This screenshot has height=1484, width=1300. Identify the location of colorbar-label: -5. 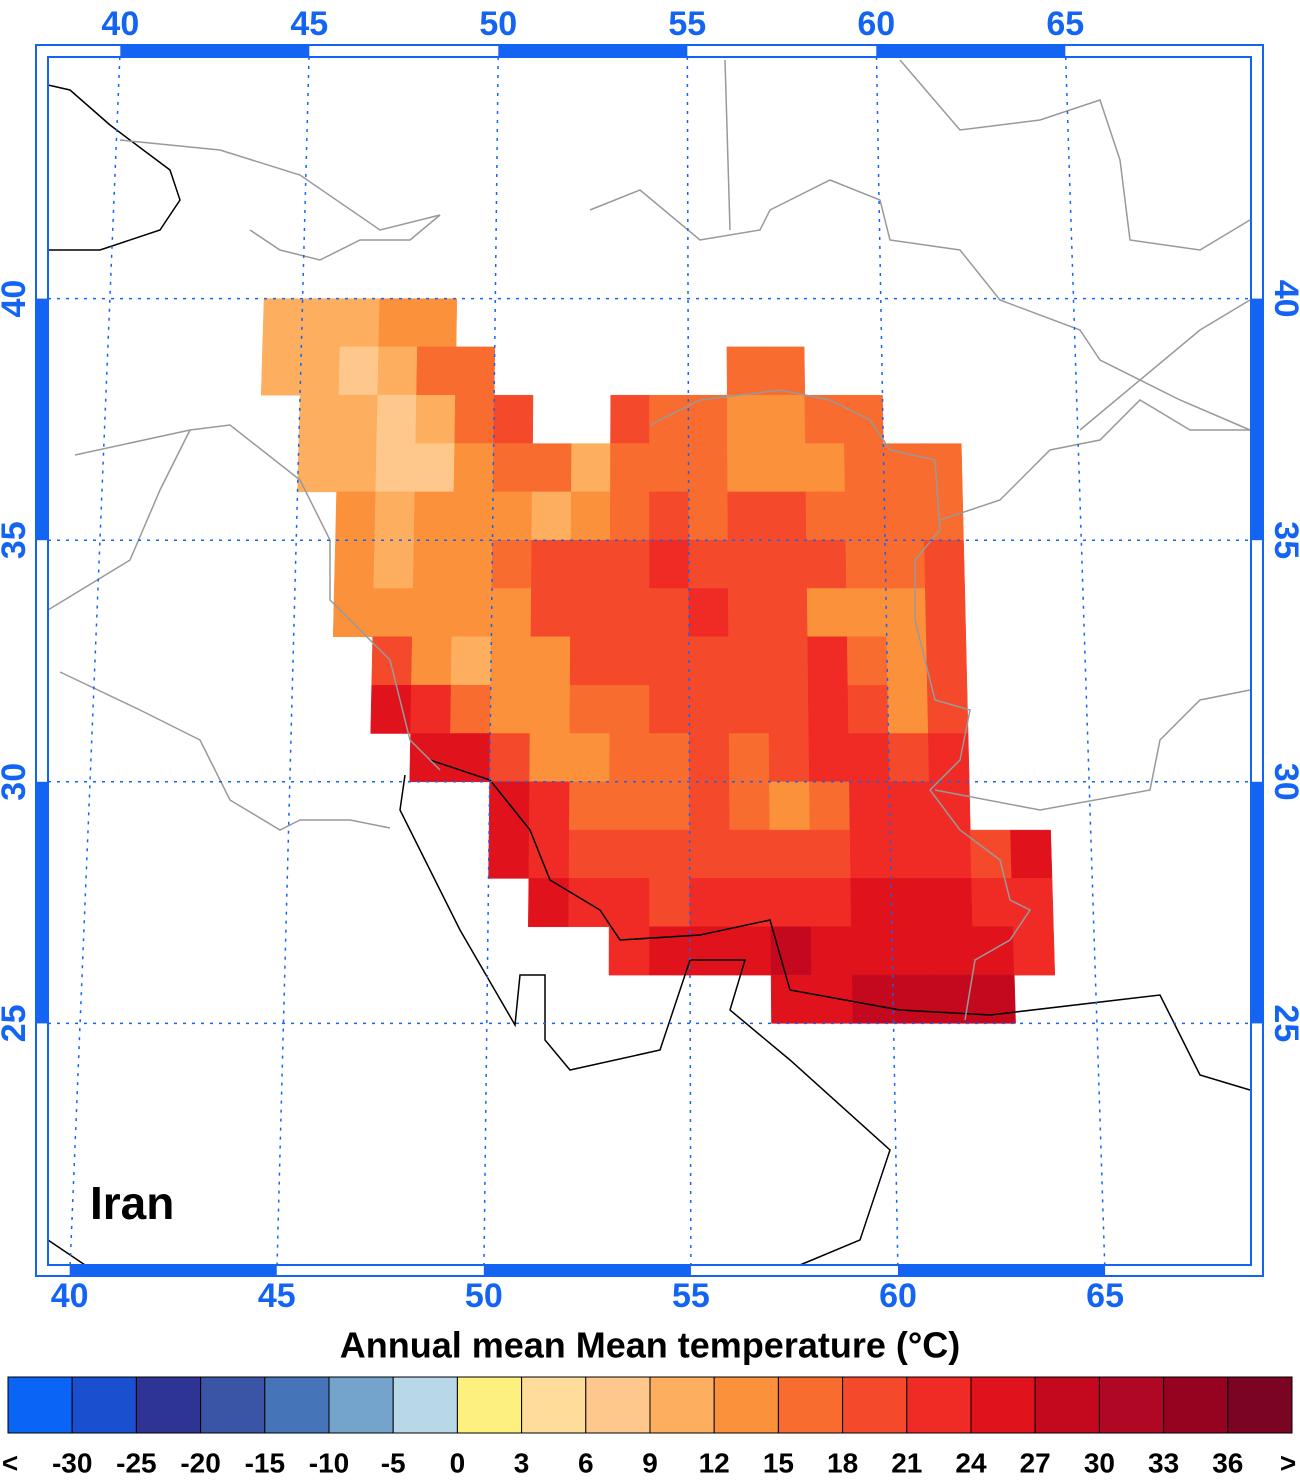
(393, 1462).